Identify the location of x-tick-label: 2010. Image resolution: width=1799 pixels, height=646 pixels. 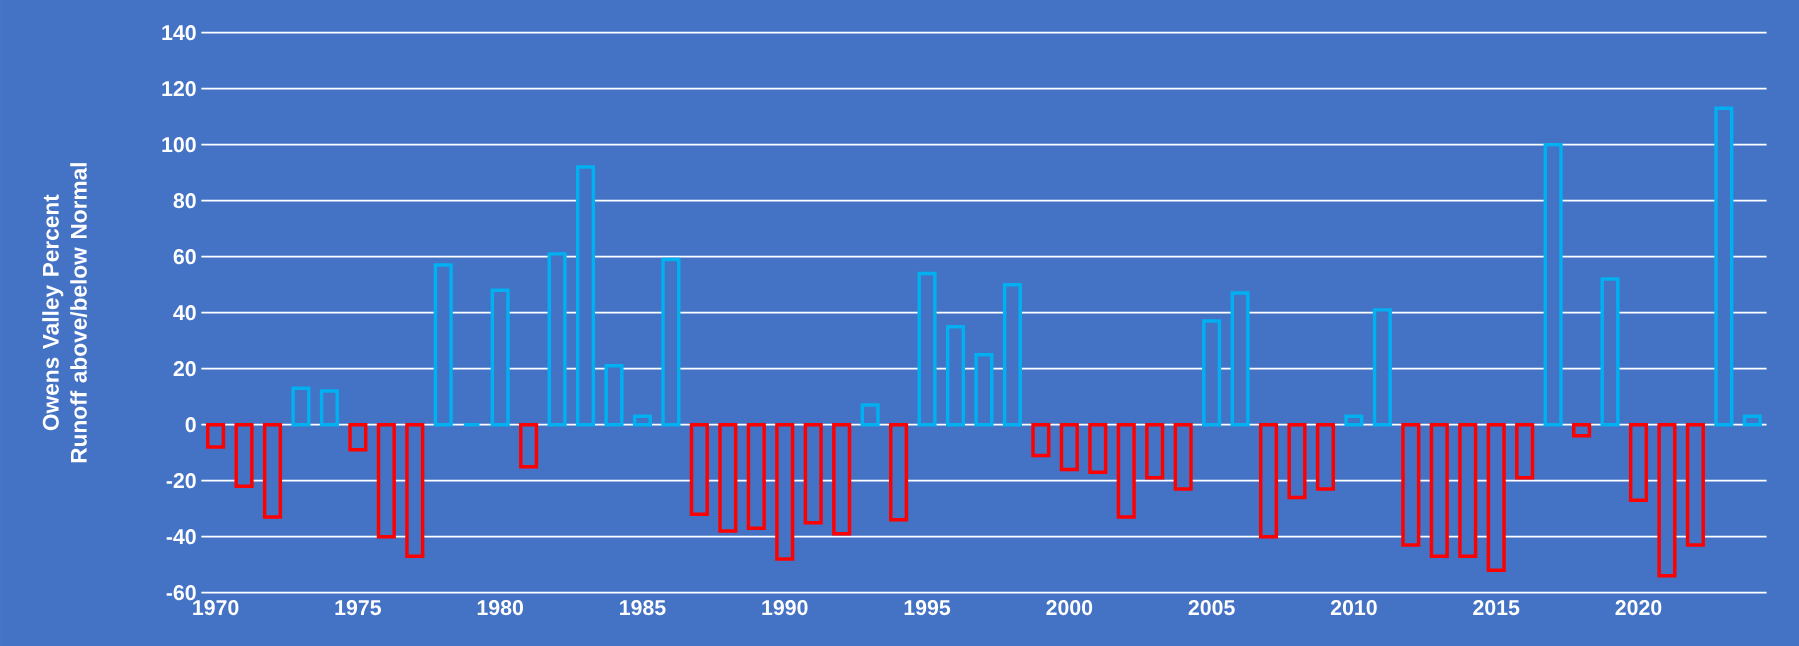
(1353, 608).